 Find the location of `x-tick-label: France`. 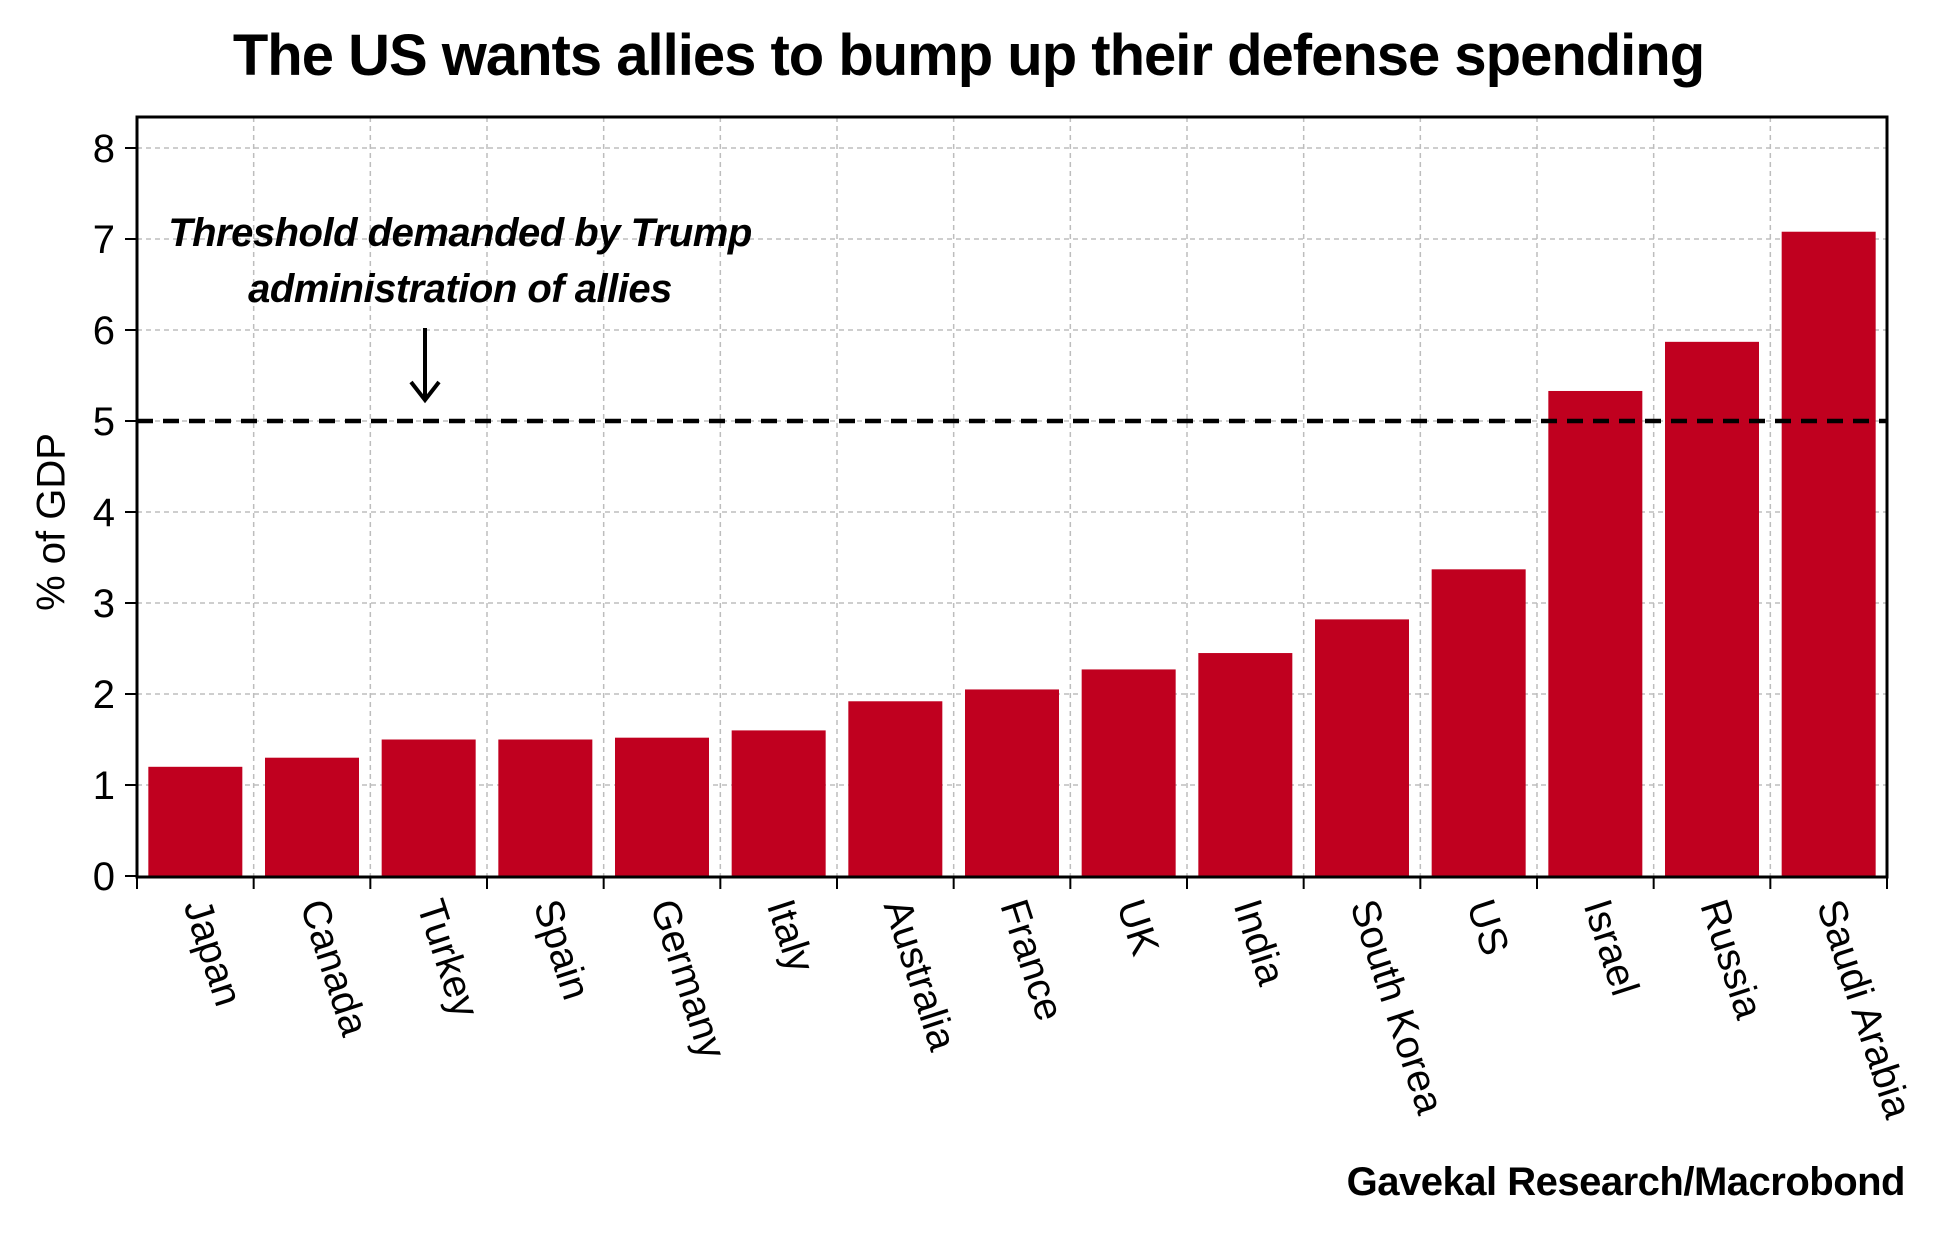

x-tick-label: France is located at coordinates (1031, 960).